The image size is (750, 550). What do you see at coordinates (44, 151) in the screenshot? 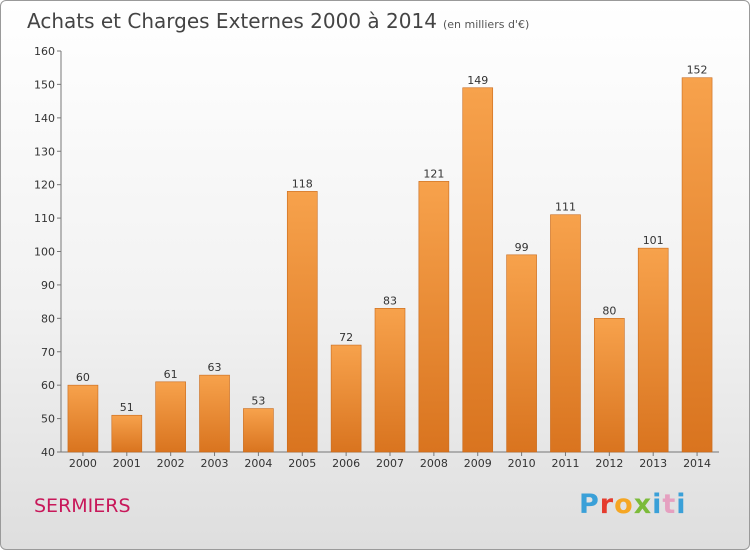
I see `y-tick-label: 130` at bounding box center [44, 151].